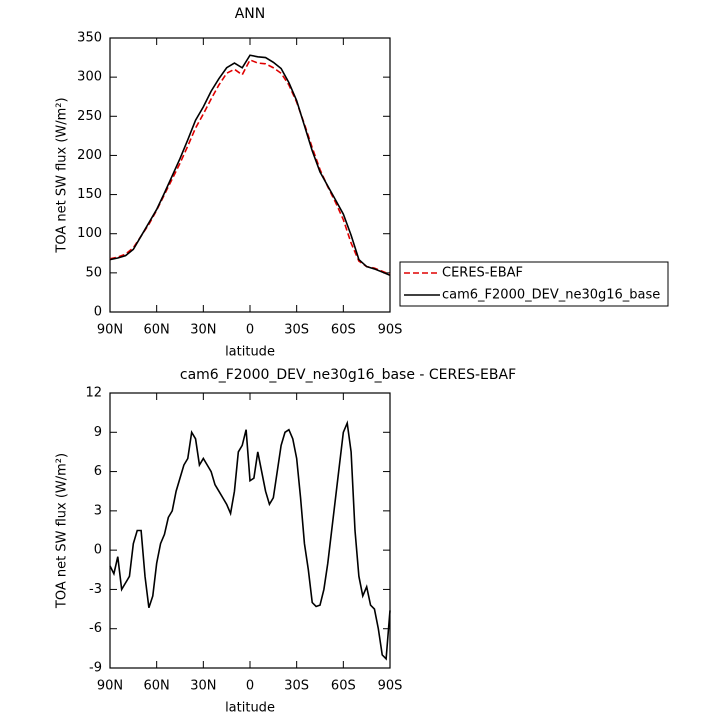  I want to click on y-tick-label: -3, so click(95, 589).